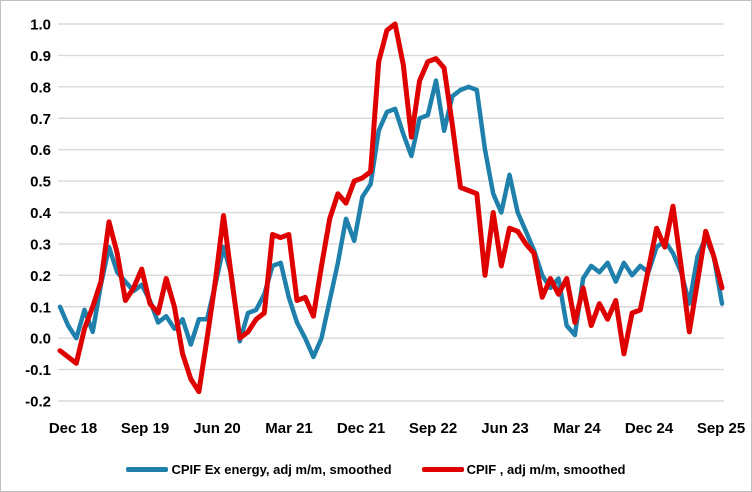 The width and height of the screenshot is (752, 492). Describe the element at coordinates (505, 428) in the screenshot. I see `x-axis-label: Jun 23` at that location.